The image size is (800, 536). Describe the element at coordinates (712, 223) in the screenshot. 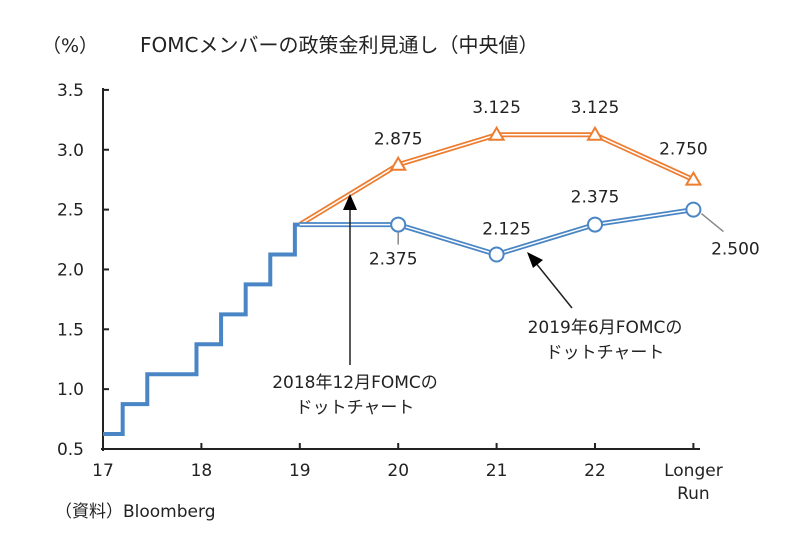

I see `leader-line` at that location.